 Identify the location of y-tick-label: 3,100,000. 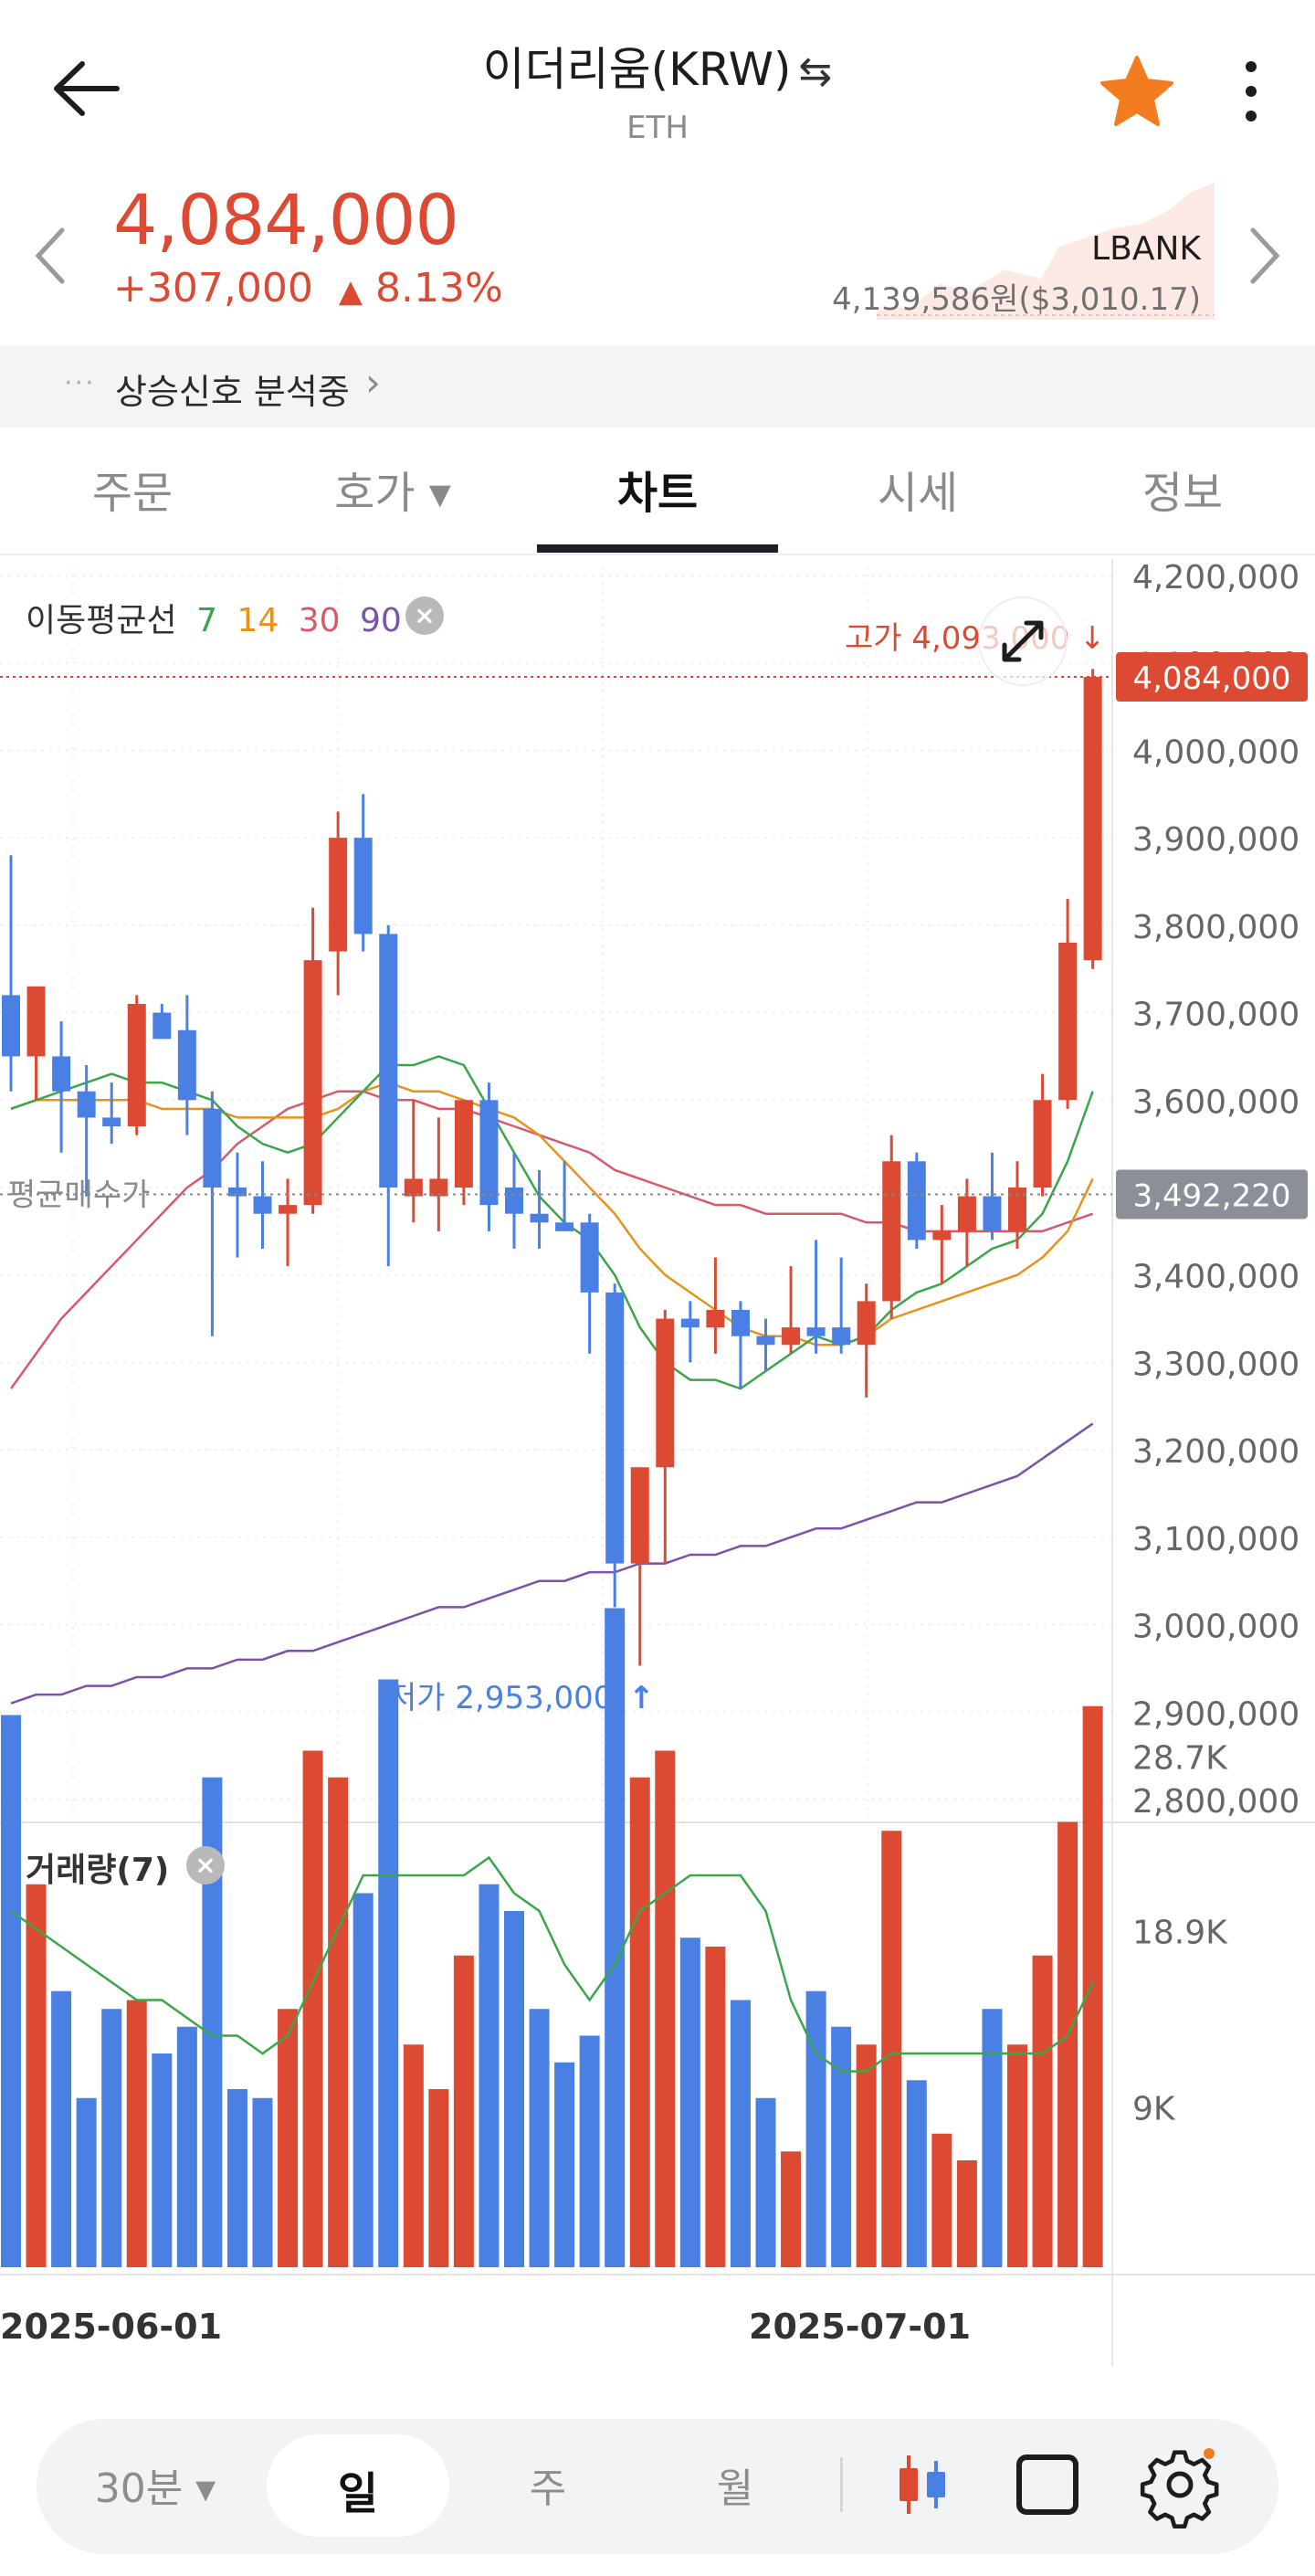
(1215, 1539).